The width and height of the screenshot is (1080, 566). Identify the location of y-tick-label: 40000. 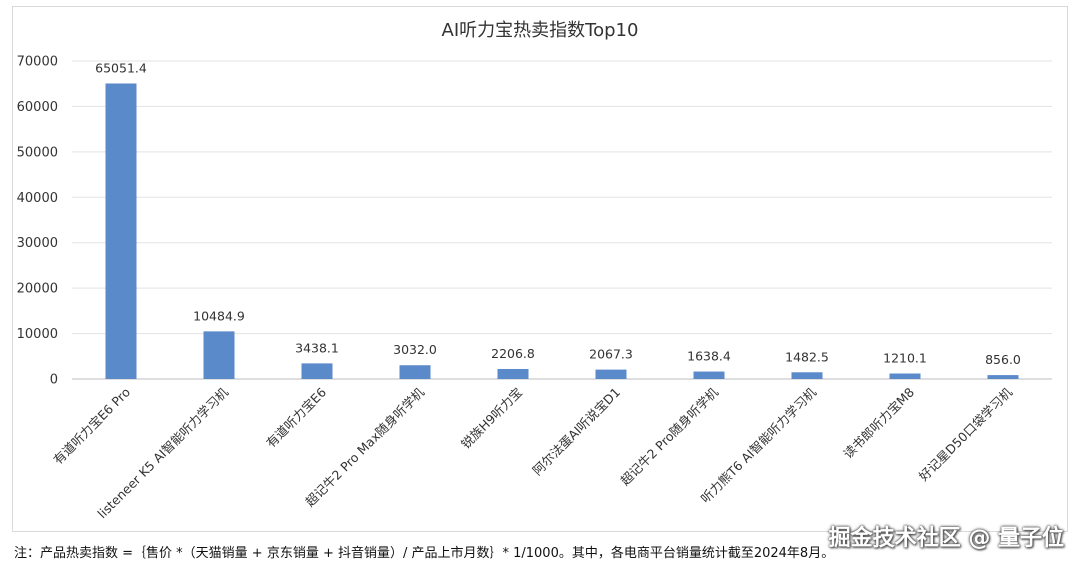
(37, 198).